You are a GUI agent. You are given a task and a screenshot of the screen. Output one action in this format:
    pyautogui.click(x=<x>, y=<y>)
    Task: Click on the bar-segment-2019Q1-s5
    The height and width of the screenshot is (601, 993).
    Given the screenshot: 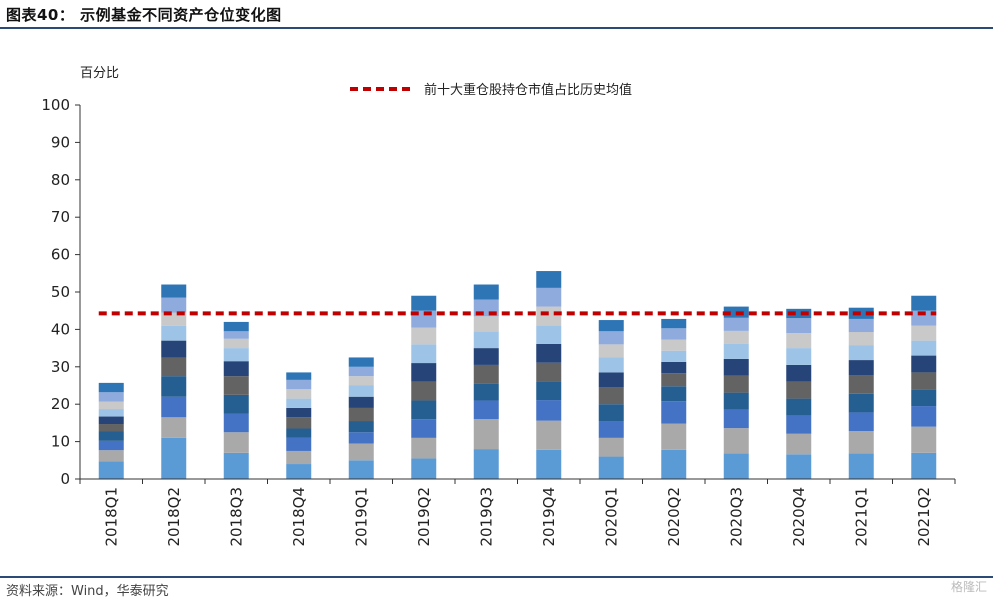 What is the action you would take?
    pyautogui.click(x=361, y=414)
    